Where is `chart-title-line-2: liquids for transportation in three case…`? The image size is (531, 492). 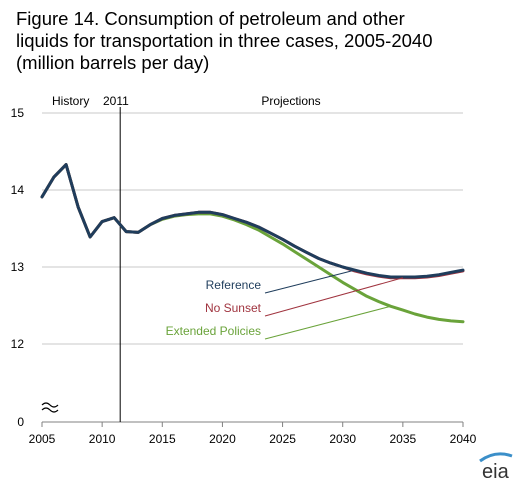
chart-title-line-2: liquids for transportation in three case… is located at coordinates (224, 40).